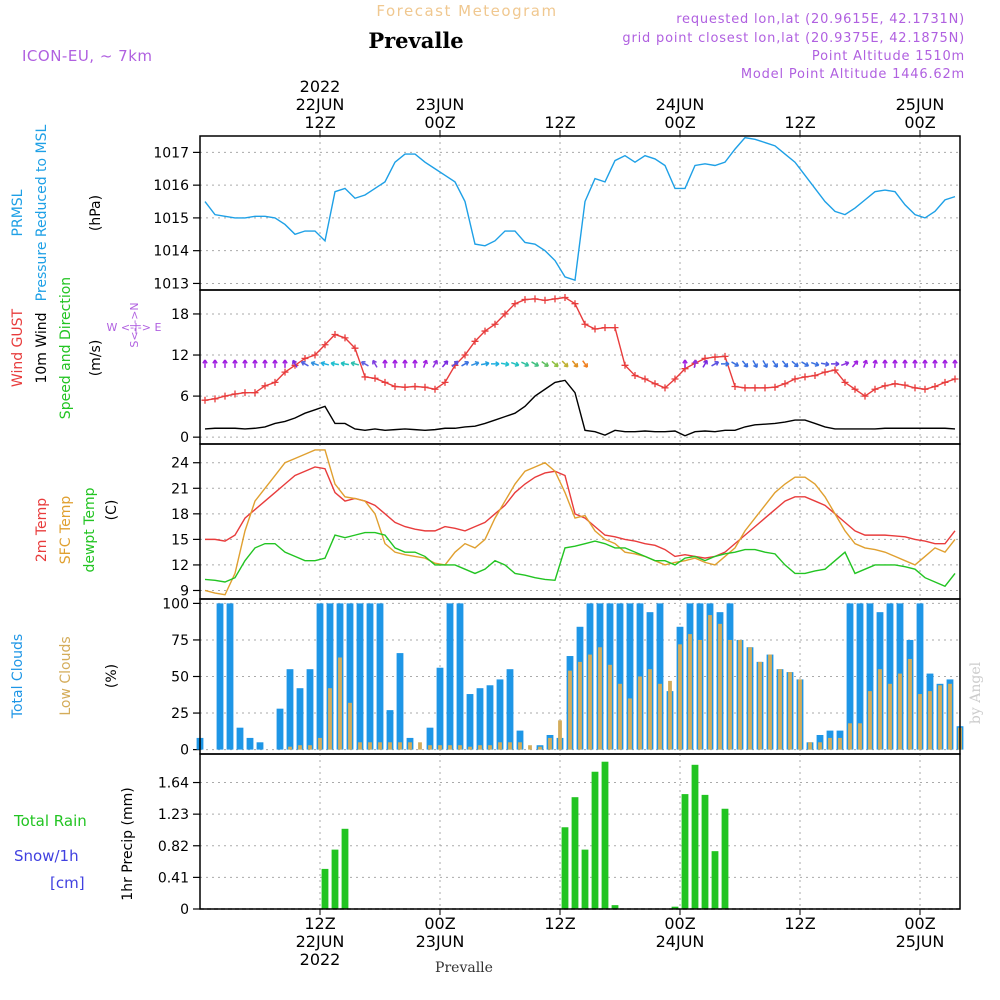  Describe the element at coordinates (440, 941) in the screenshot. I see `time-label-bottom: 23JUN` at that location.